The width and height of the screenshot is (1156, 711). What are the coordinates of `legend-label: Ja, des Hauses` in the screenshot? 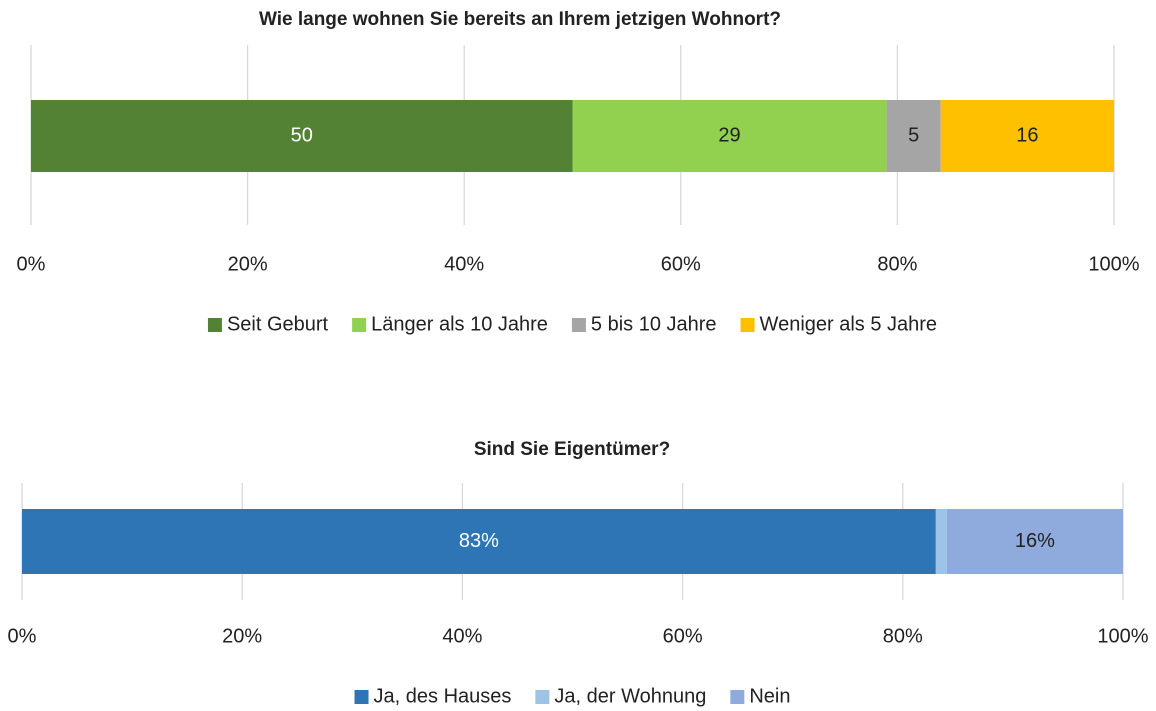 It's located at (443, 696).